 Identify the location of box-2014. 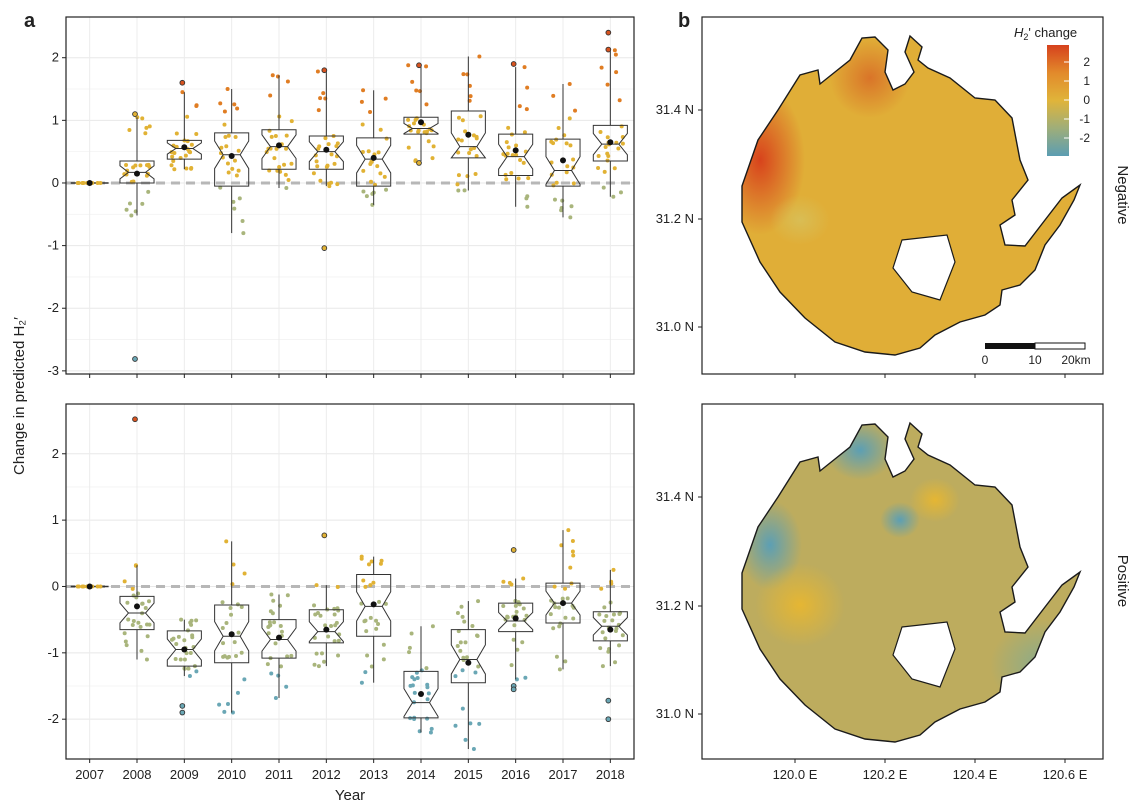
(421, 125).